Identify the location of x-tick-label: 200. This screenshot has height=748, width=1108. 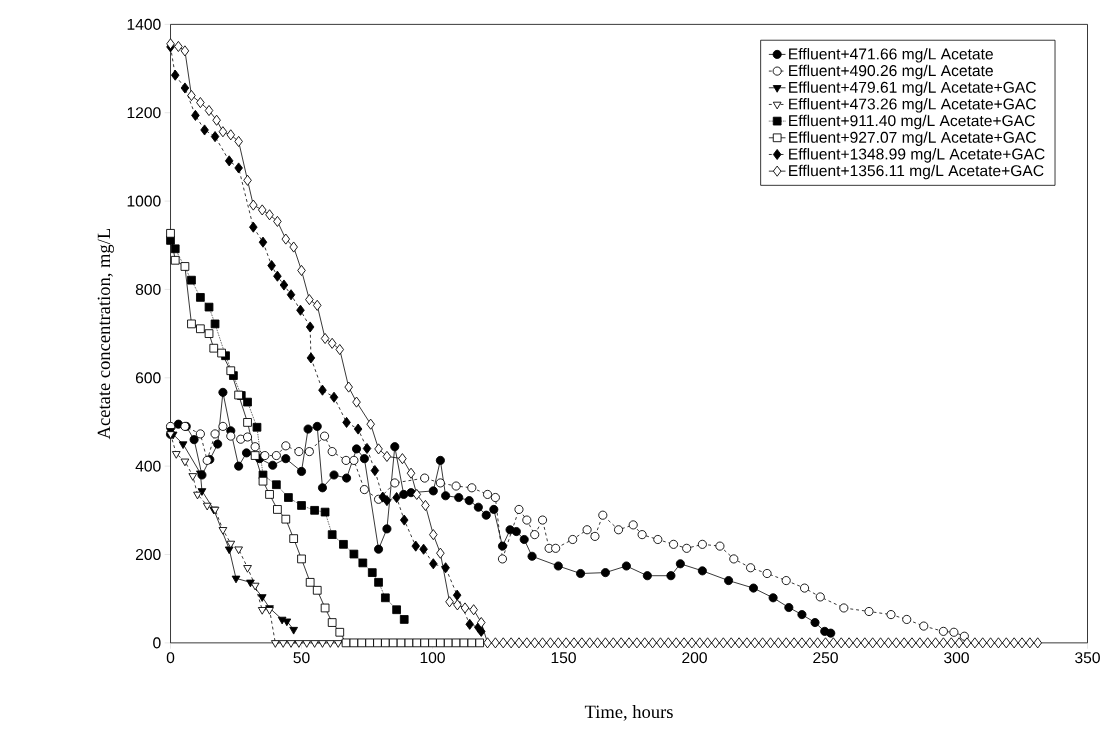
(694, 658).